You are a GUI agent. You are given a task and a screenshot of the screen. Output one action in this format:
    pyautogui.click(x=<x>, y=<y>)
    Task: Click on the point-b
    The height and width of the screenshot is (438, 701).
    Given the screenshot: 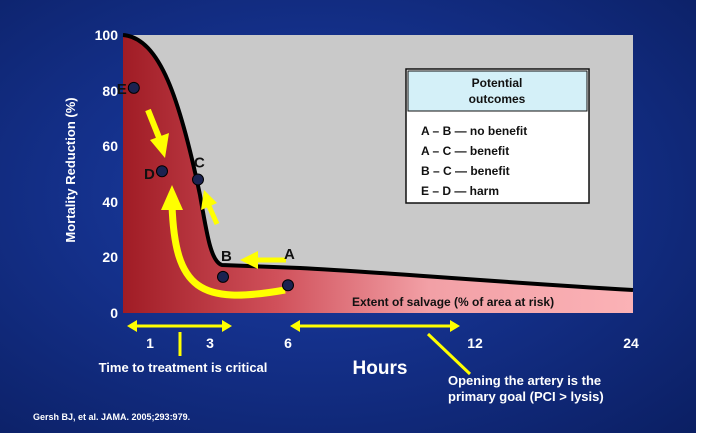 What is the action you would take?
    pyautogui.click(x=223, y=276)
    